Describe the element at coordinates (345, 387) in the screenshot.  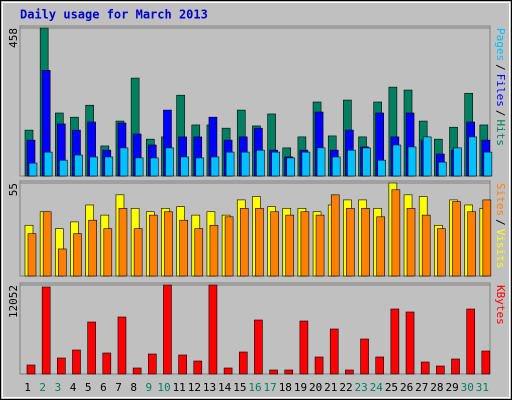
I see `x-tick-label: 22` at that location.